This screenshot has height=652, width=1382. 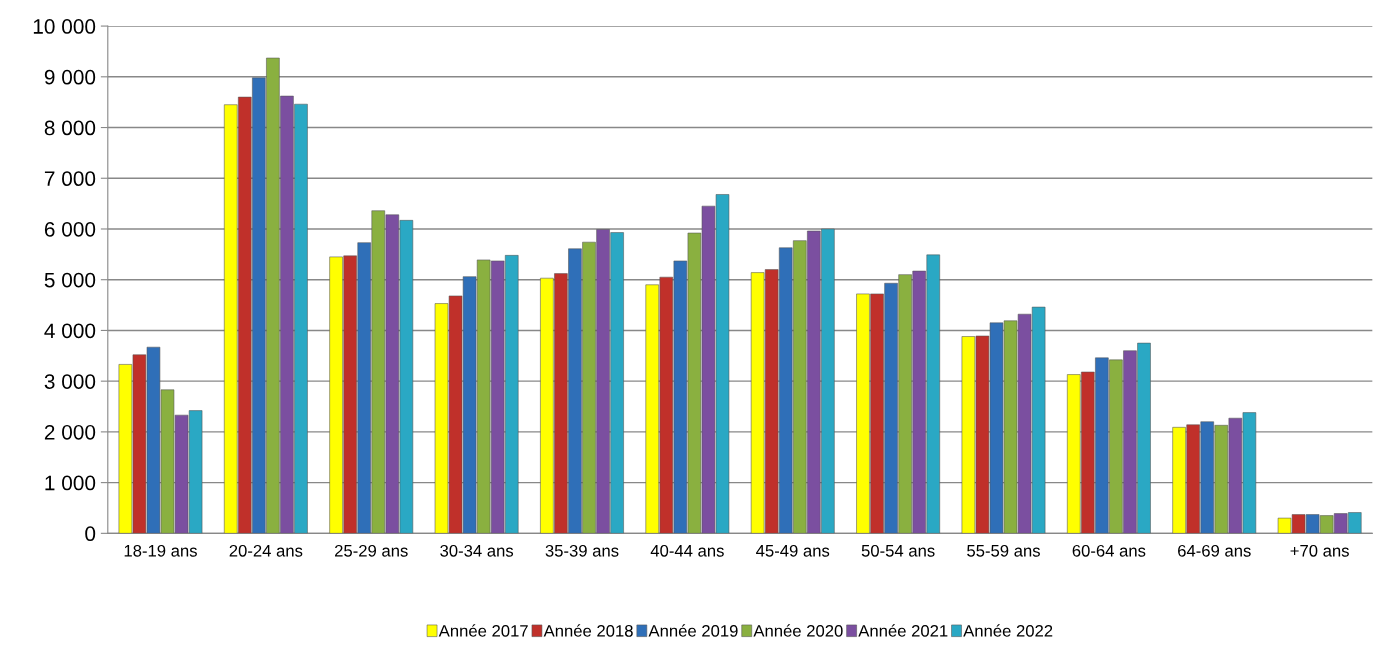 I want to click on y-tick-label: 10 000, so click(x=64, y=26).